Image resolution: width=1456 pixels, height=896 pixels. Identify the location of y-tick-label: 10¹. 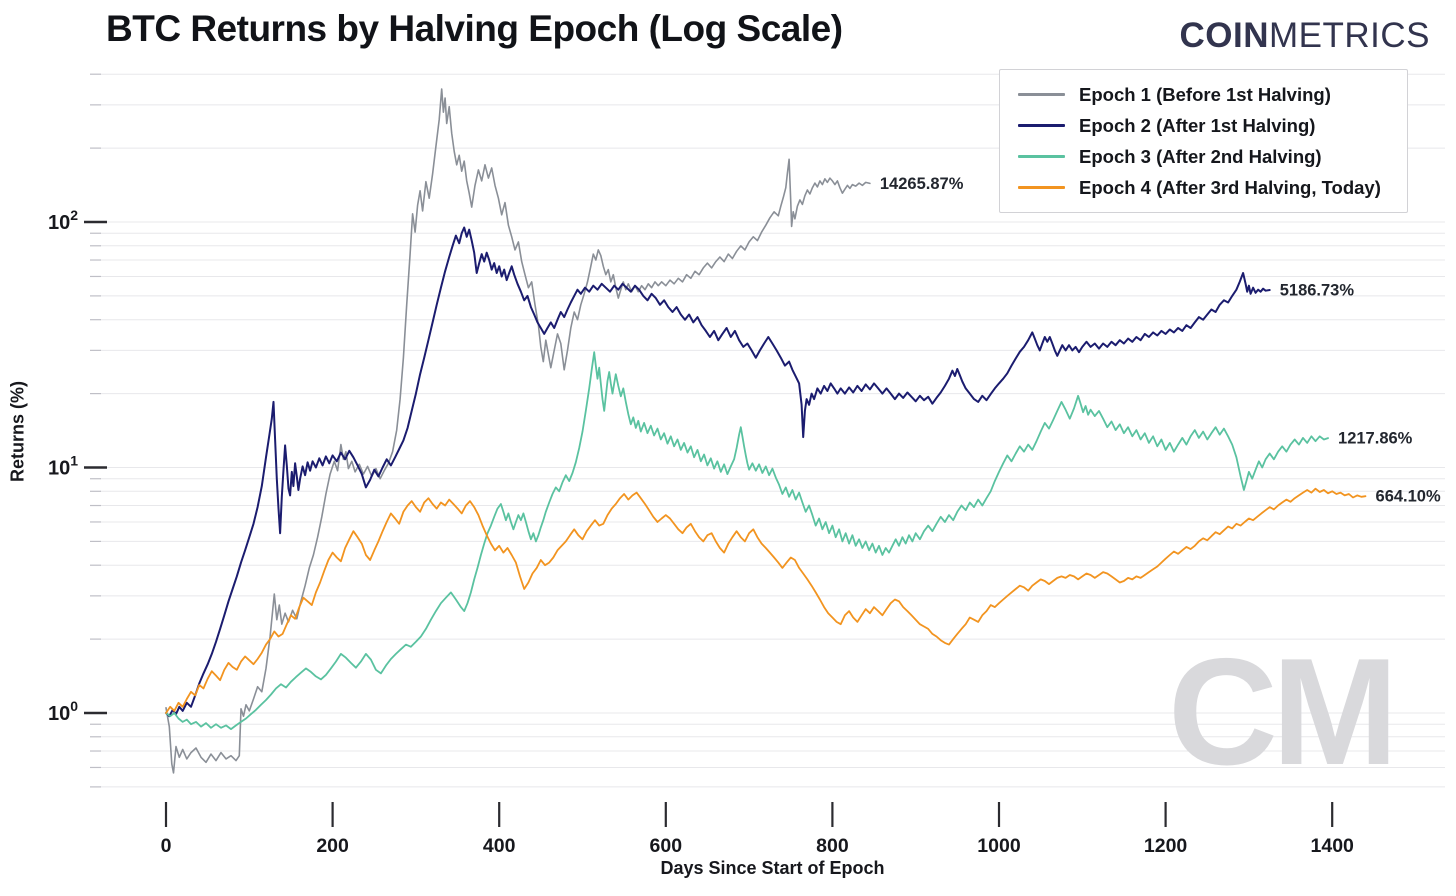
(63, 466).